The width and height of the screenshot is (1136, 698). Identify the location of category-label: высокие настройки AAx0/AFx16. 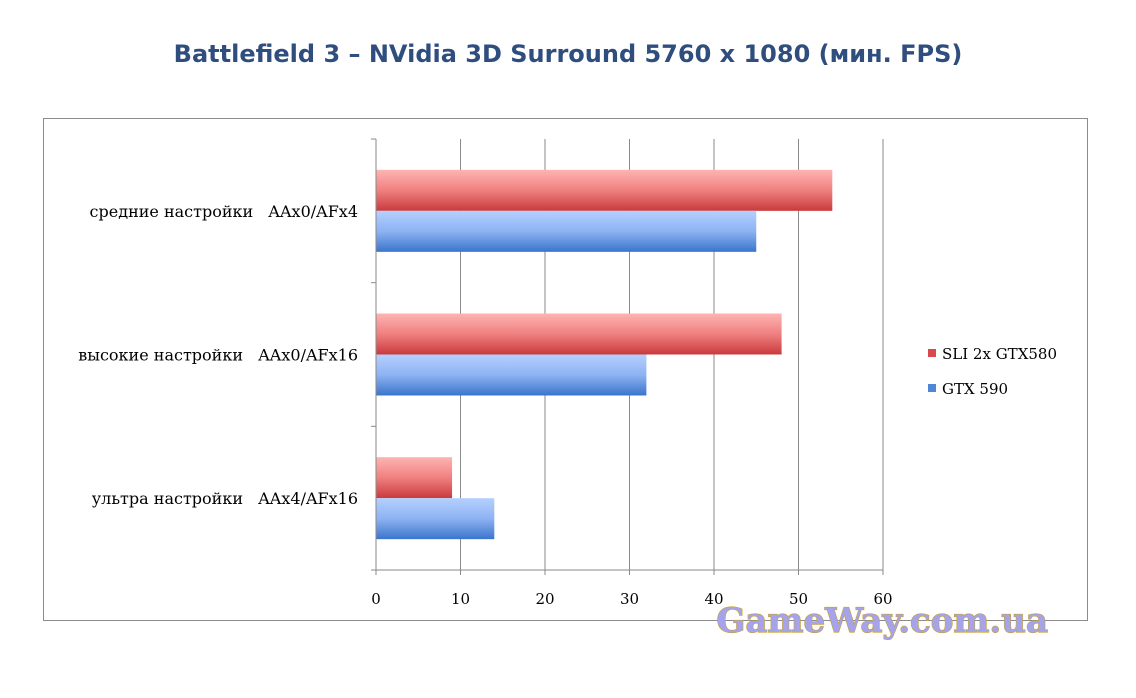
(218, 355).